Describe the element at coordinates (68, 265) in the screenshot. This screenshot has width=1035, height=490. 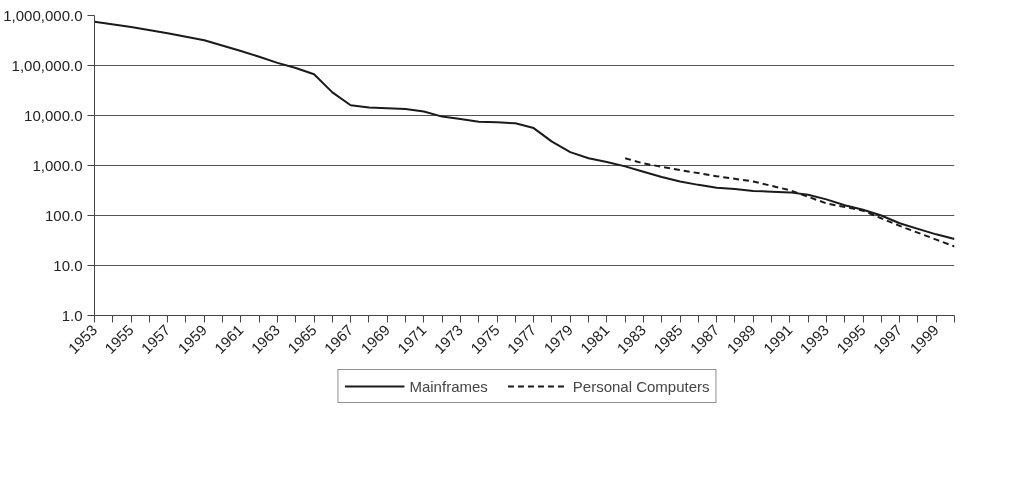
I see `y-tick-label: 10.0` at that location.